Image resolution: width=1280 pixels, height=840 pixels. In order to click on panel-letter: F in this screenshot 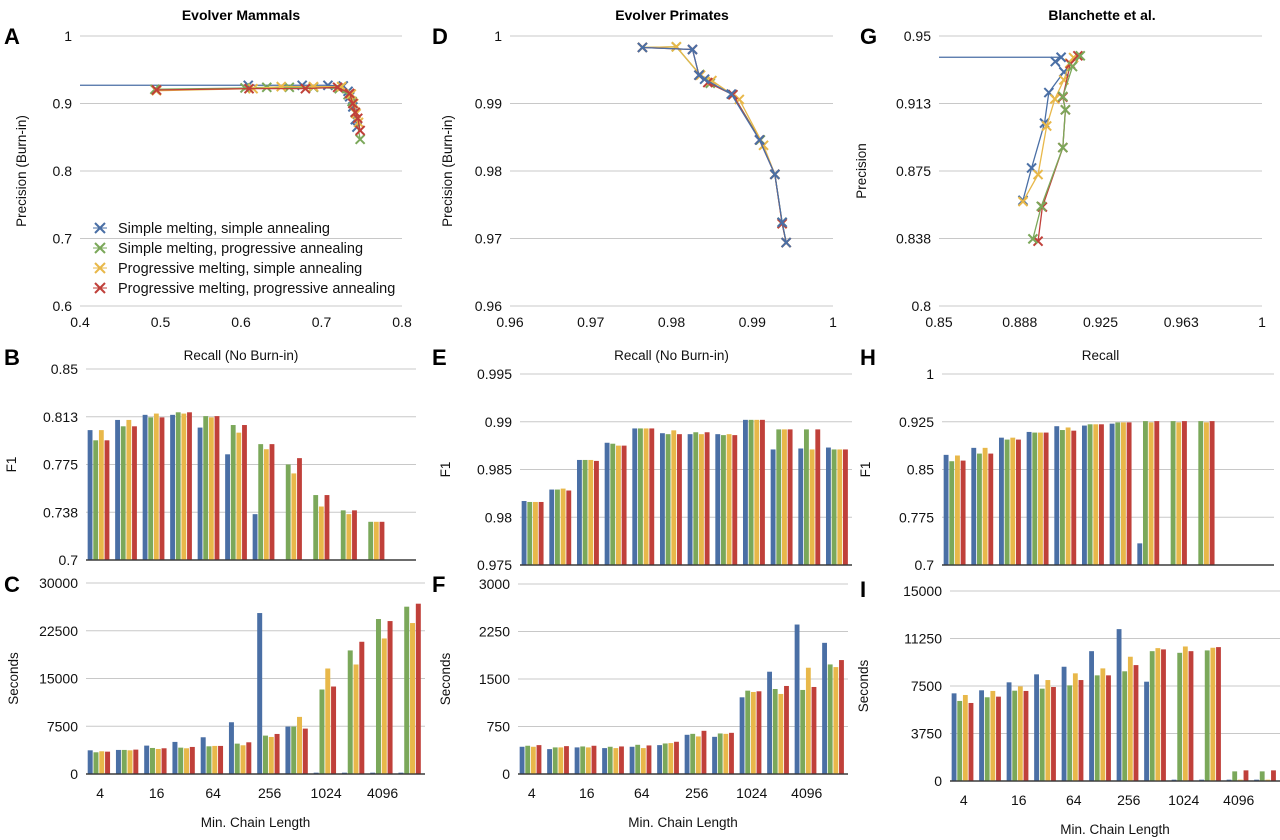, I will do `click(438, 584)`.